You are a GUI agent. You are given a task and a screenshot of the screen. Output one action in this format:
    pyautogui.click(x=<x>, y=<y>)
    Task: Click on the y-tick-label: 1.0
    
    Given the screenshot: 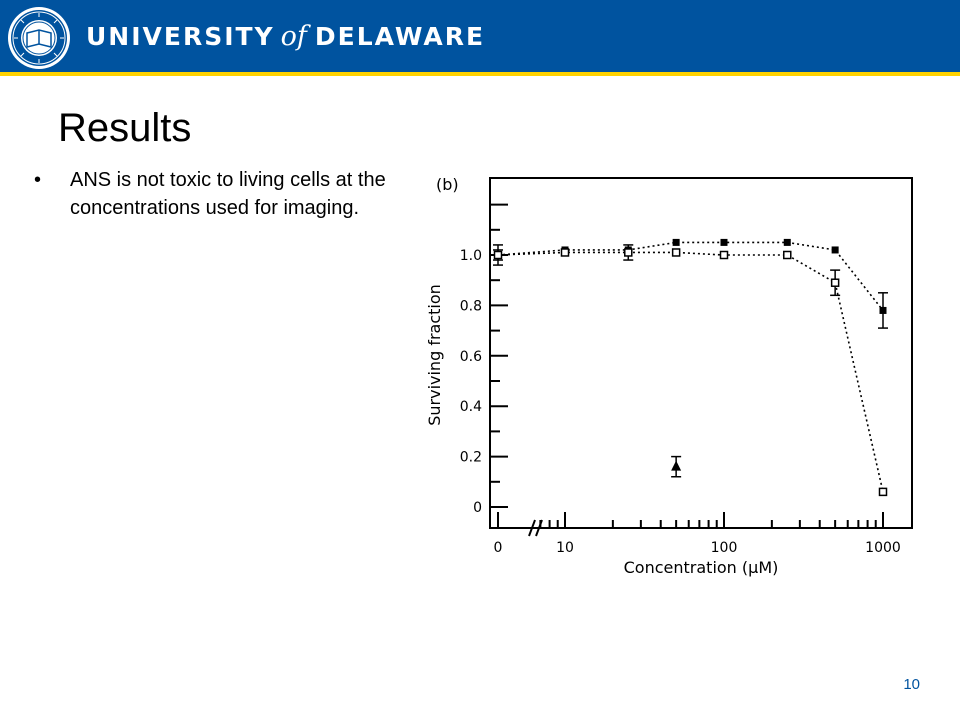 What is the action you would take?
    pyautogui.click(x=471, y=256)
    